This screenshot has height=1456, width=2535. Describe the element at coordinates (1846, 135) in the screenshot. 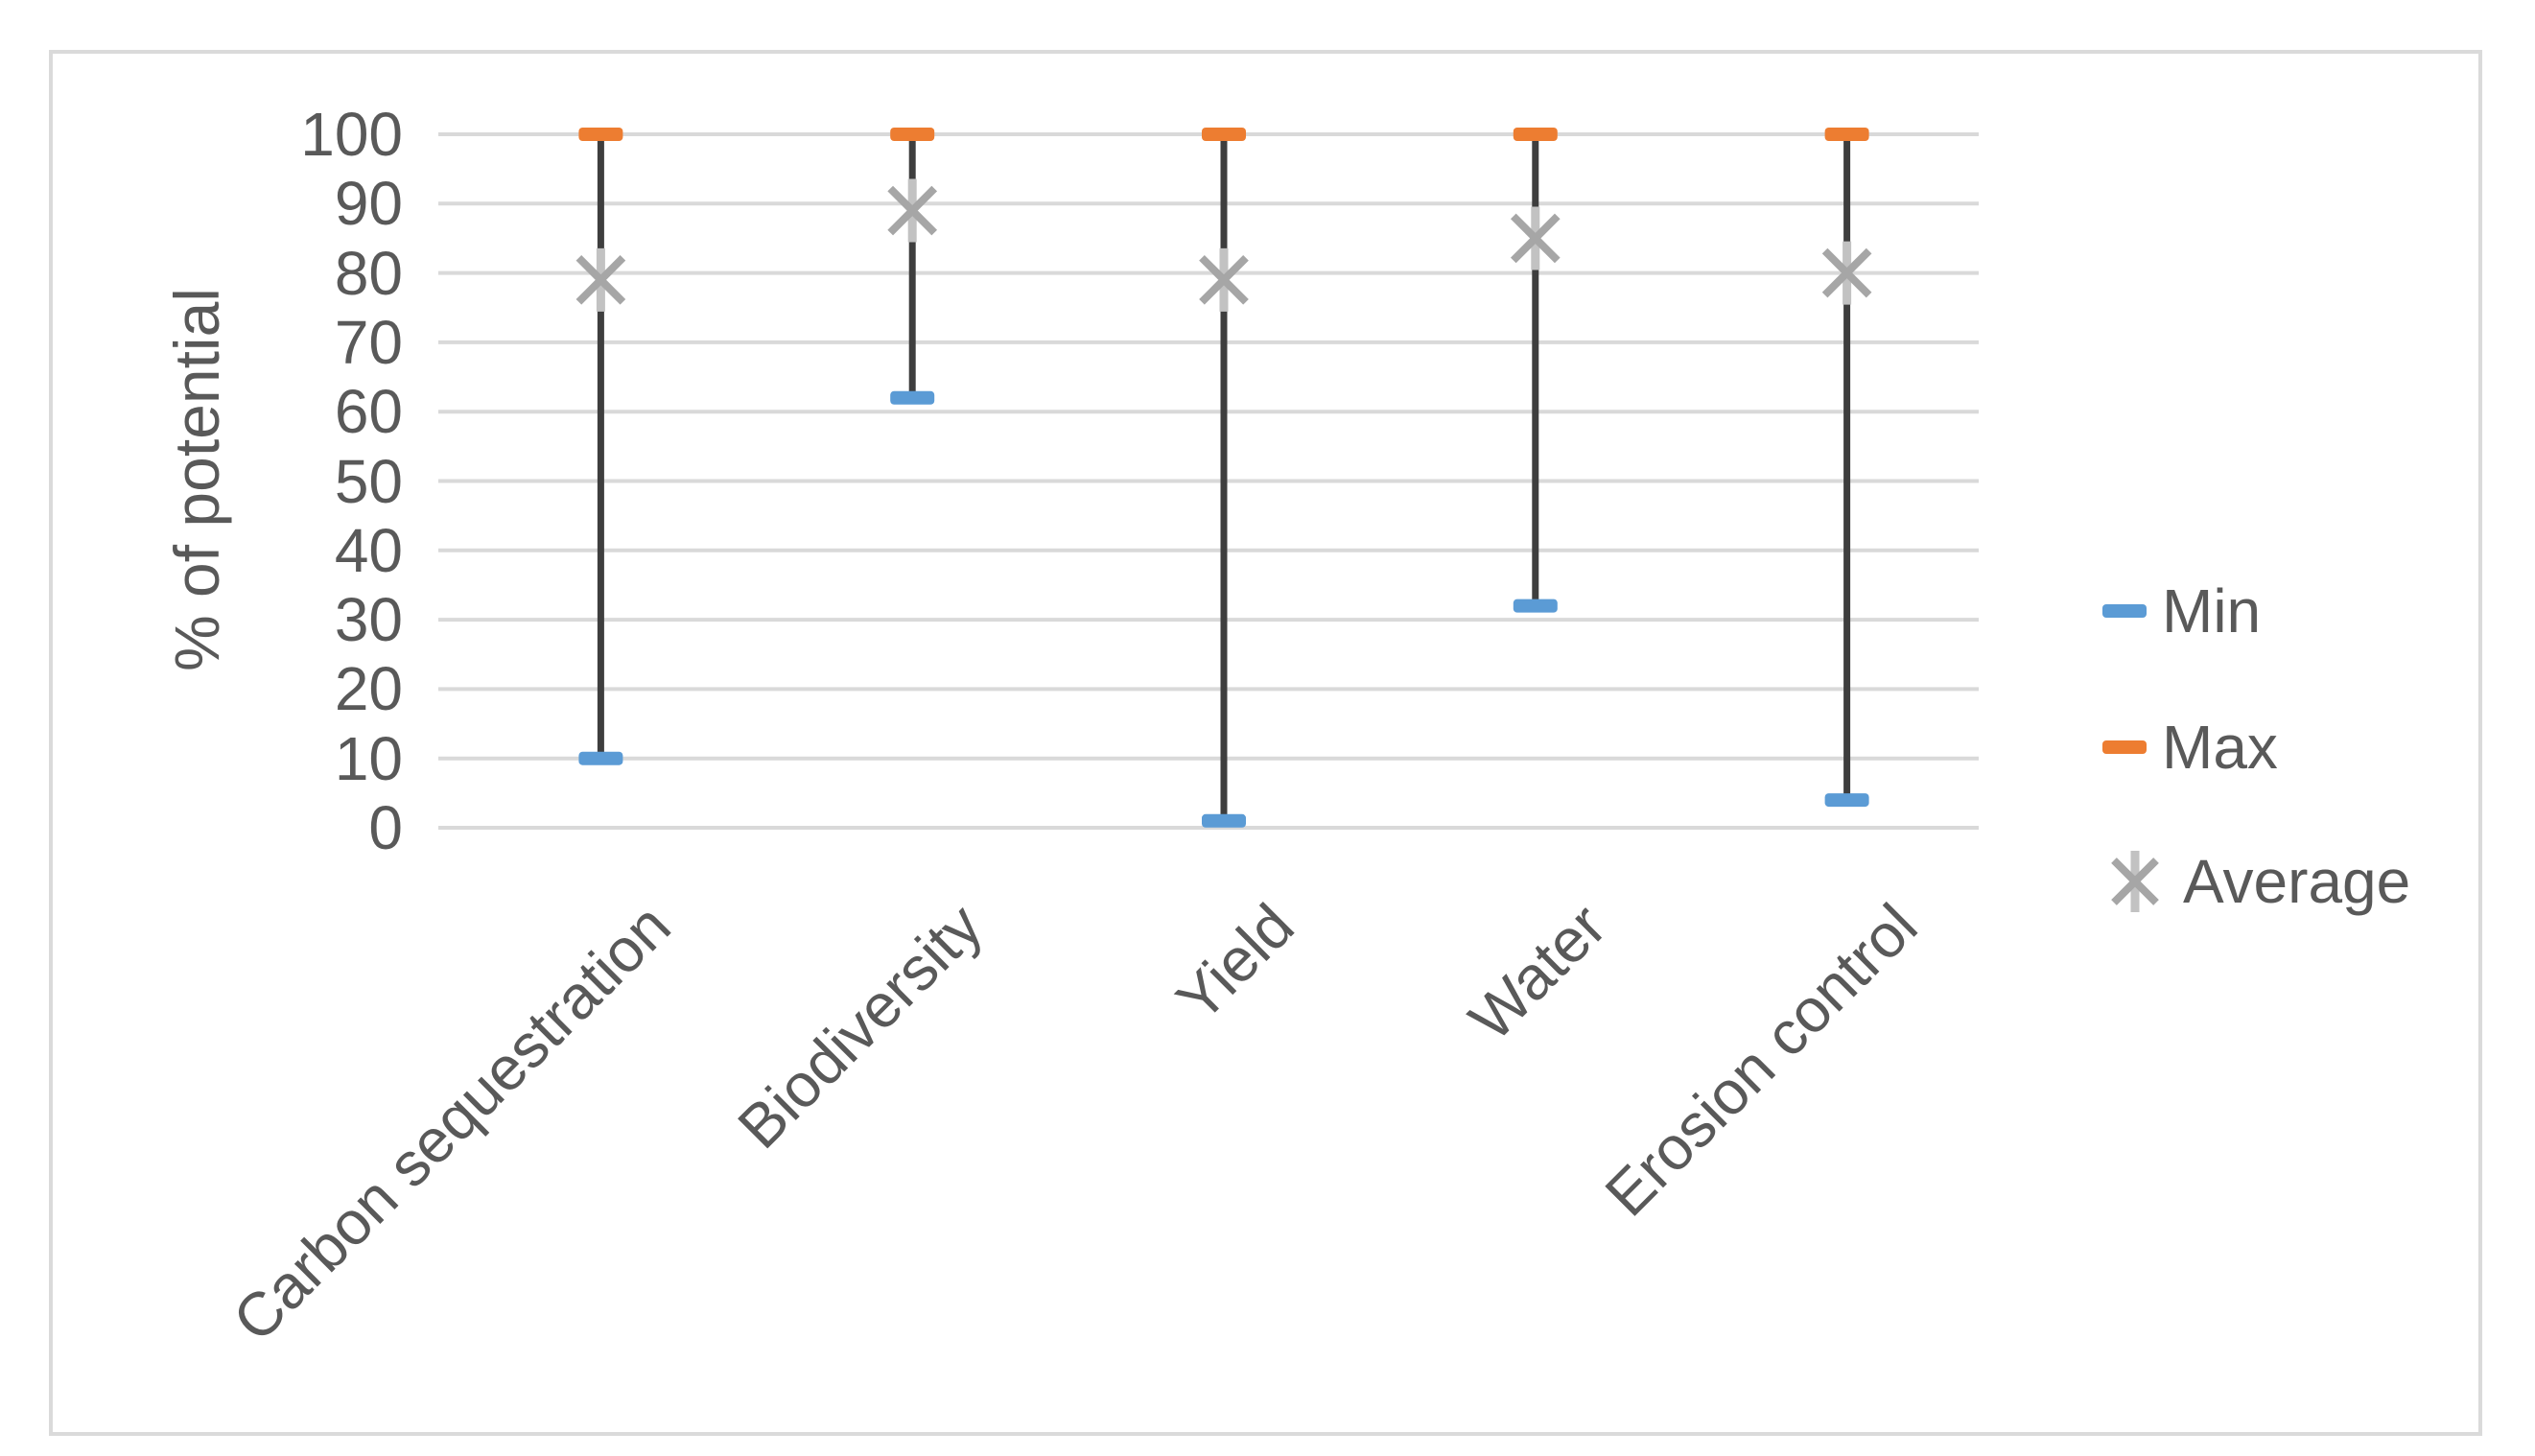

I see `max-marker-erosion-control` at that location.